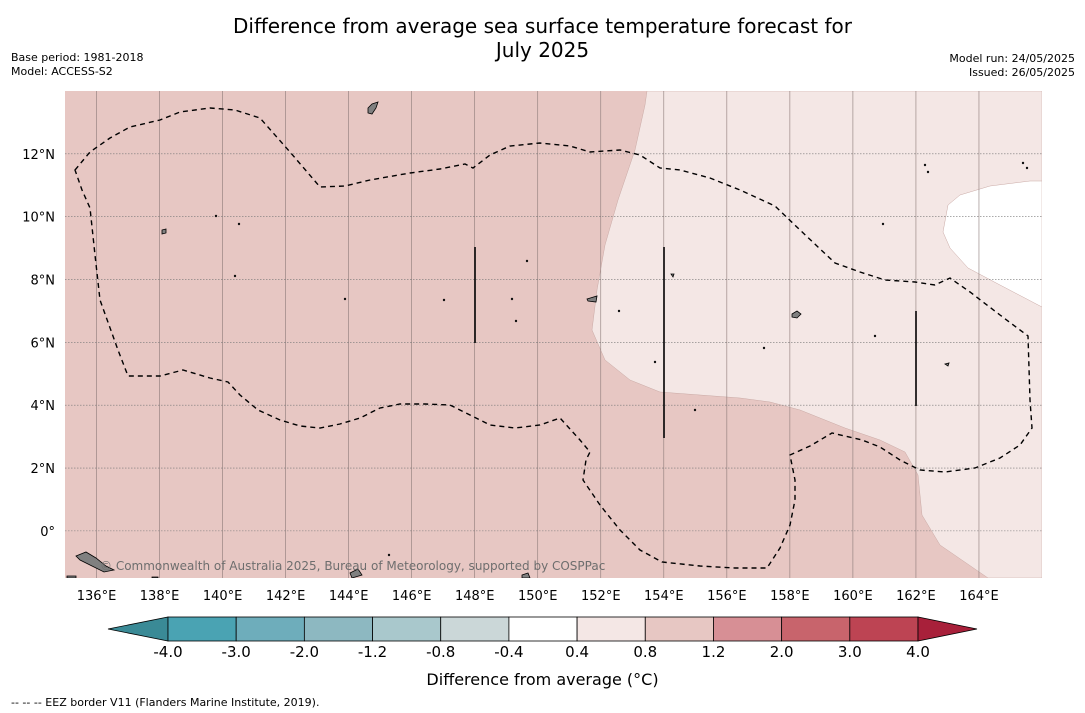  What do you see at coordinates (223, 596) in the screenshot?
I see `longitude-tick-label: 140°E` at bounding box center [223, 596].